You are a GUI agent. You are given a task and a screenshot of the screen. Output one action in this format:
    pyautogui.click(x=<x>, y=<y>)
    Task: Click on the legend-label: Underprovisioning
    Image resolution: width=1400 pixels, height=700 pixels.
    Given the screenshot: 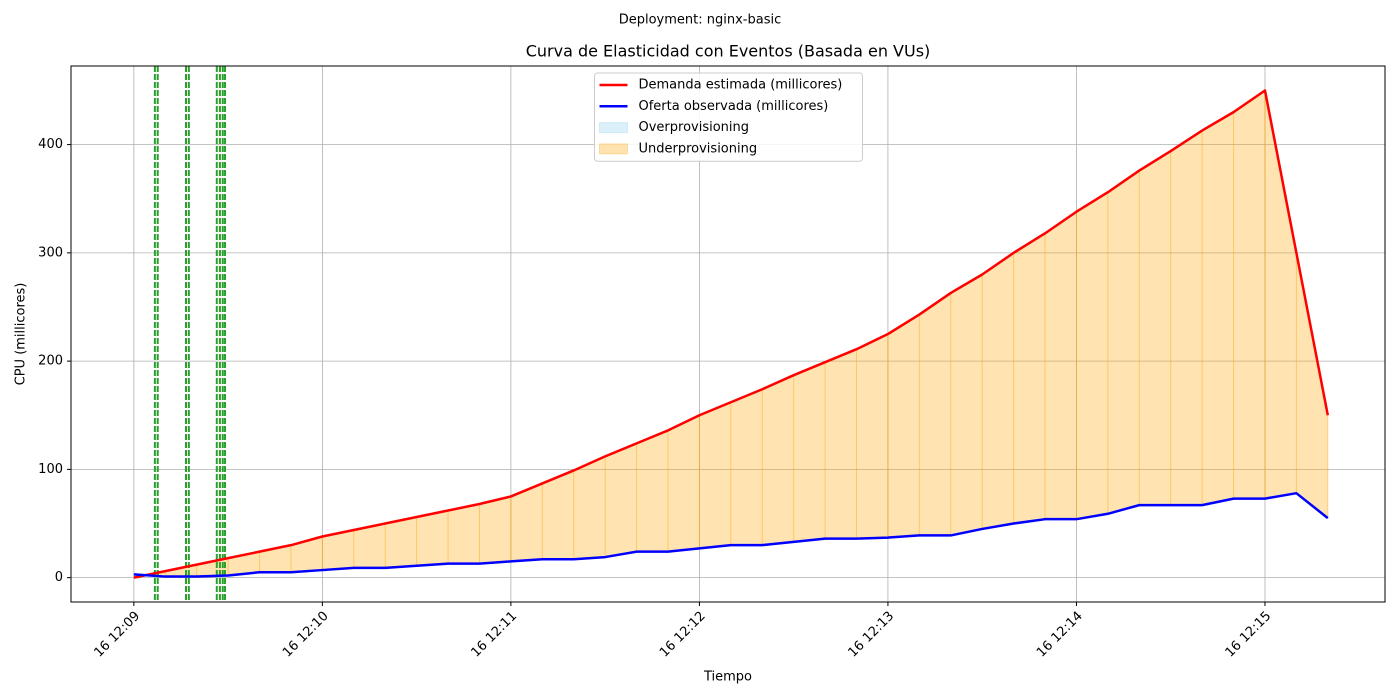 What is the action you would take?
    pyautogui.click(x=698, y=148)
    